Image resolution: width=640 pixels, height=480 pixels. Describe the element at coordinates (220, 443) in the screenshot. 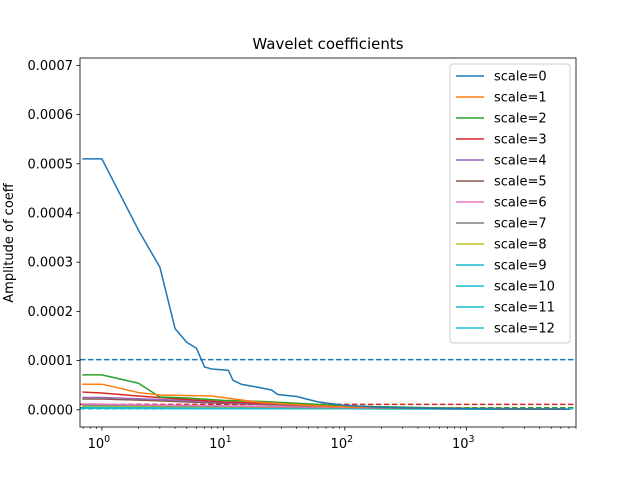

I see `x-tick-label-1: 10¹` at that location.